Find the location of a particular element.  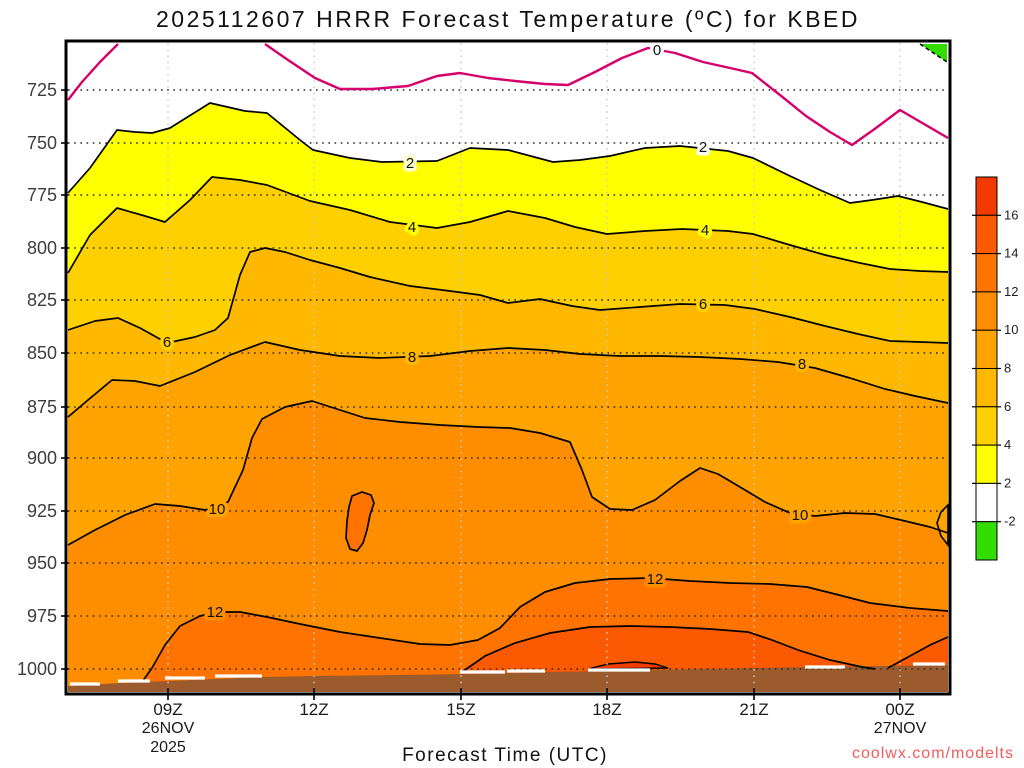

x-tick-label: 12Z is located at coordinates (313, 709).